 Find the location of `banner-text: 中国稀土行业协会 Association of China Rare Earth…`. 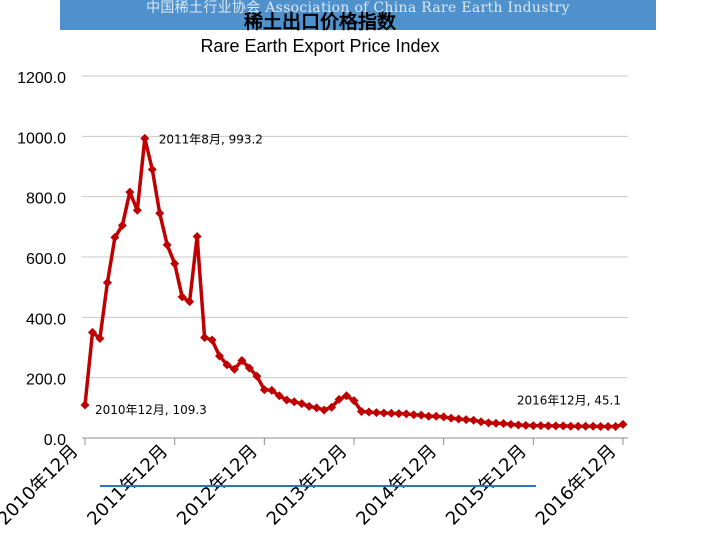

banner-text: 中国稀土行业协会 Association of China Rare Earth… is located at coordinates (358, 8).